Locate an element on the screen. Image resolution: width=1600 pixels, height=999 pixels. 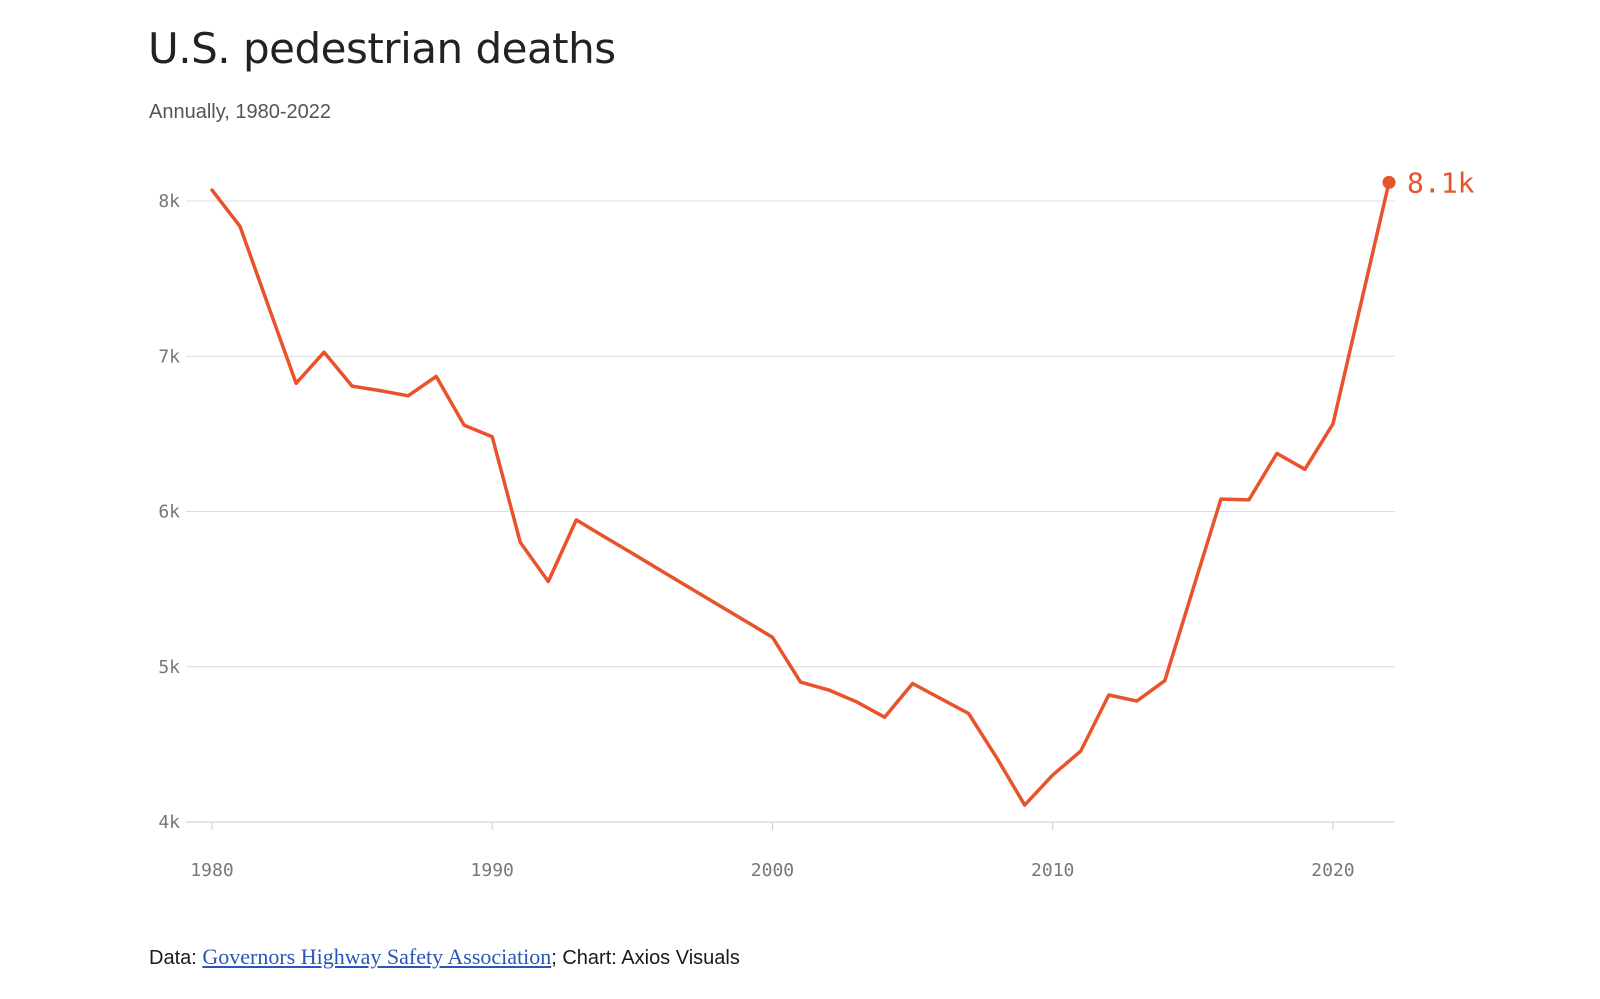
end-point-dot is located at coordinates (1389, 182).